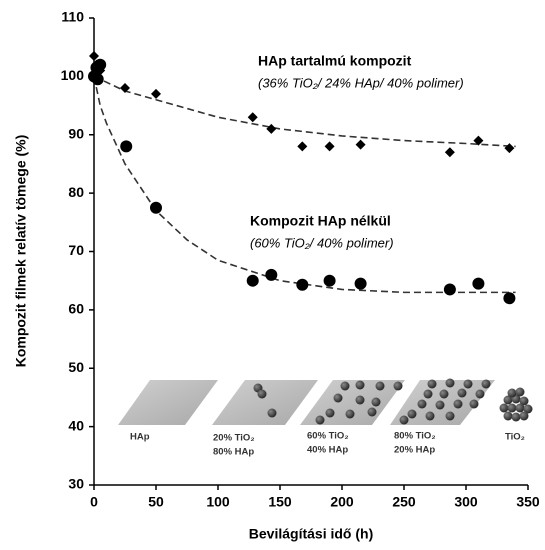 This screenshot has height=550, width=545. What do you see at coordinates (404, 502) in the screenshot?
I see `x-tick-label: 250` at bounding box center [404, 502].